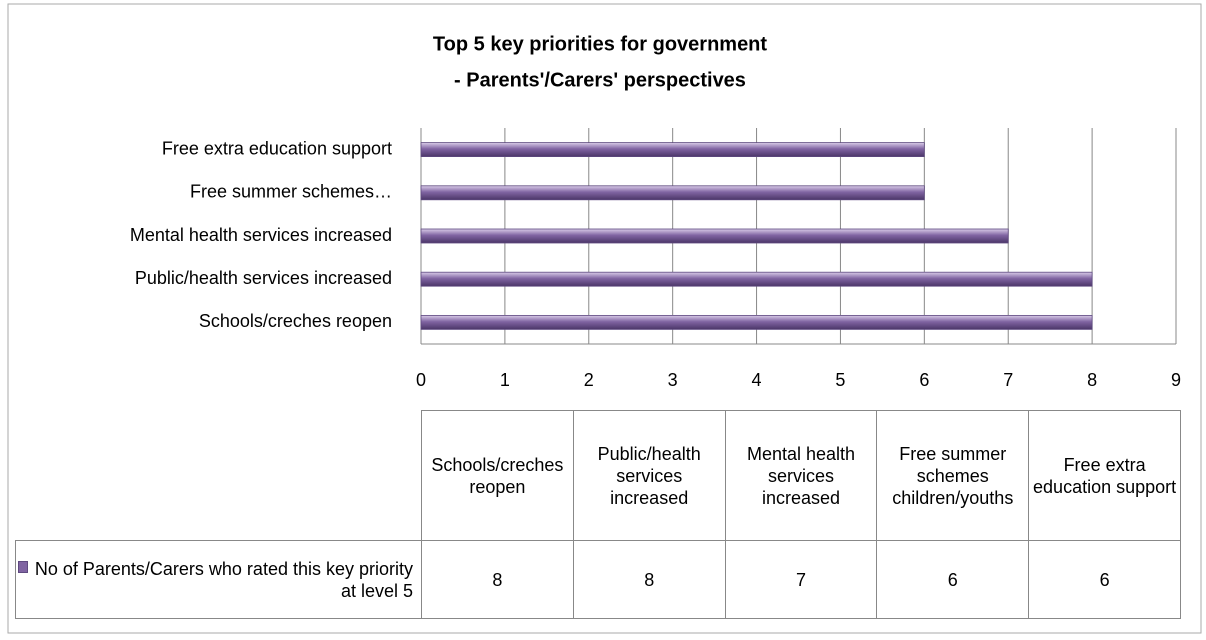  Describe the element at coordinates (295, 321) in the screenshot. I see `y-tick-label: Schools/creches reopen` at that location.